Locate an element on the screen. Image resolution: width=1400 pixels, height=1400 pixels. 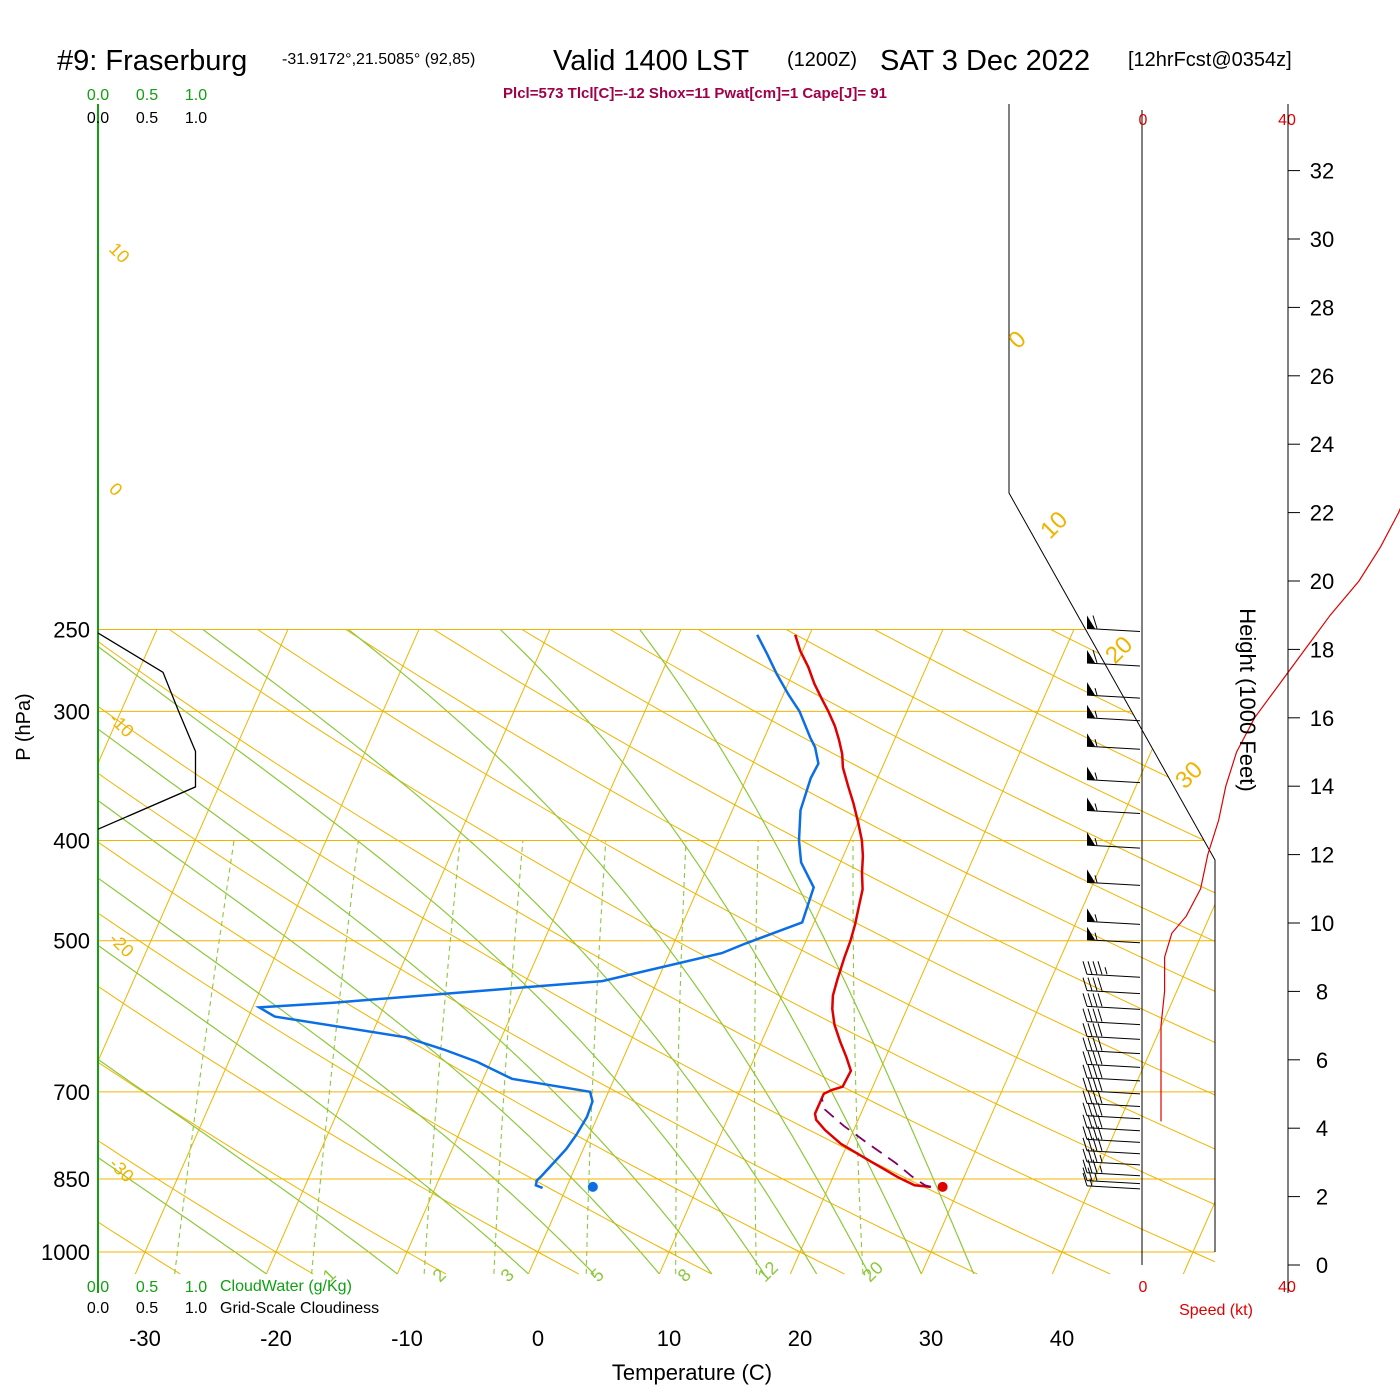
mixing-ratio-label: 3 is located at coordinates (507, 1275).